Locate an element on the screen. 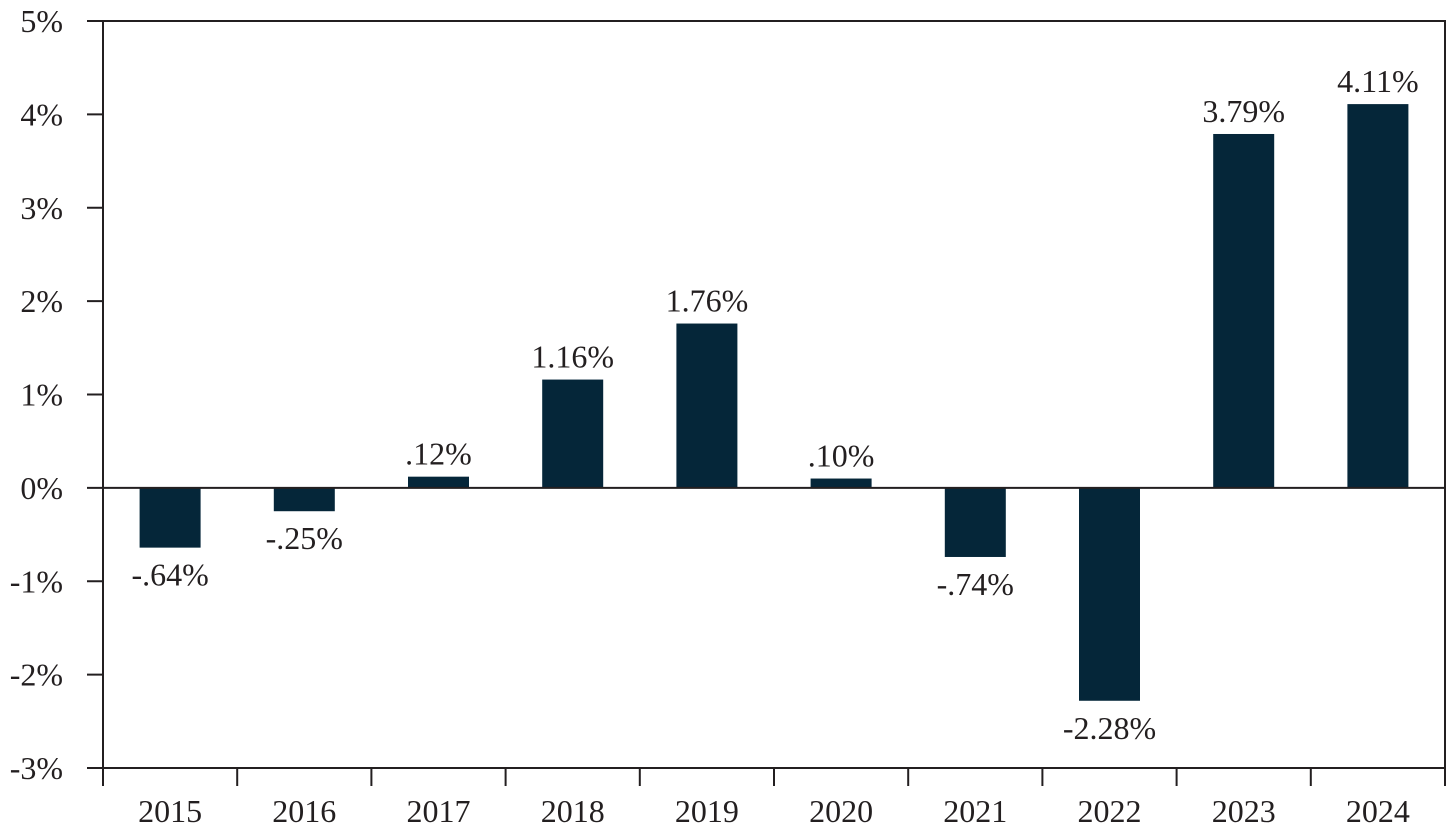  data-label-2023: 3.79% is located at coordinates (1243, 111).